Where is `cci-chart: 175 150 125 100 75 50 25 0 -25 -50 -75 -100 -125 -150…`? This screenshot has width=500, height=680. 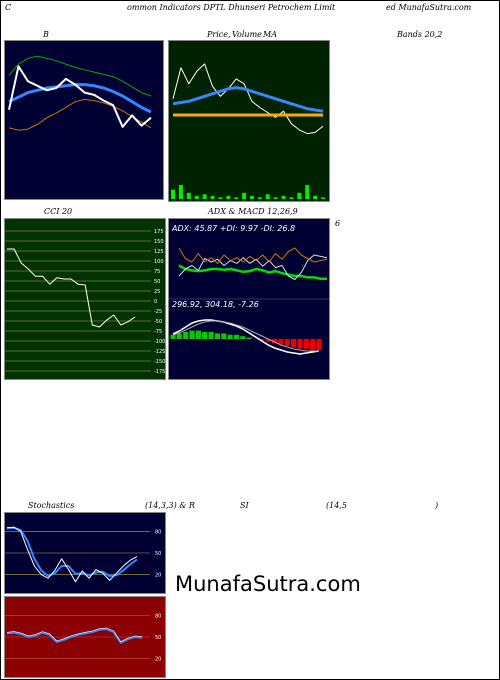 cci-chart: 175 150 125 100 75 50 25 0 -25 -50 -75 -100 -125 -150… is located at coordinates (85, 299).